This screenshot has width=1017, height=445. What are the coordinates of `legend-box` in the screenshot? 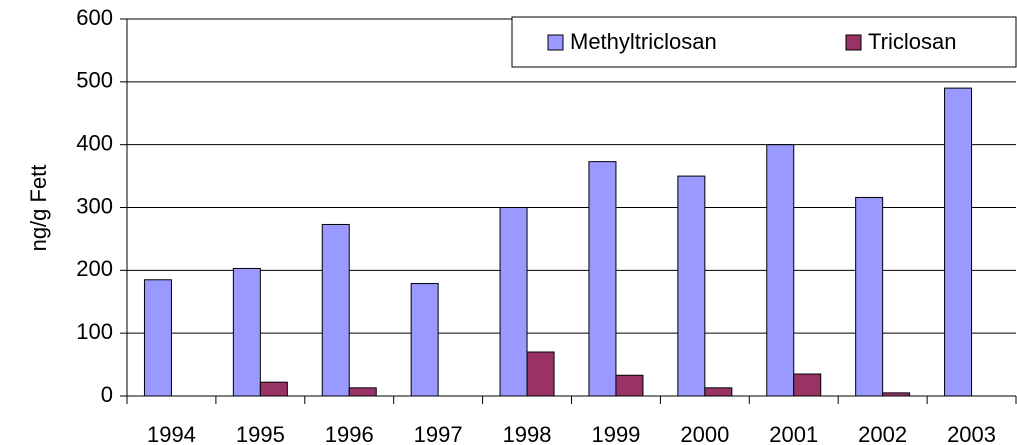 It's located at (764, 42).